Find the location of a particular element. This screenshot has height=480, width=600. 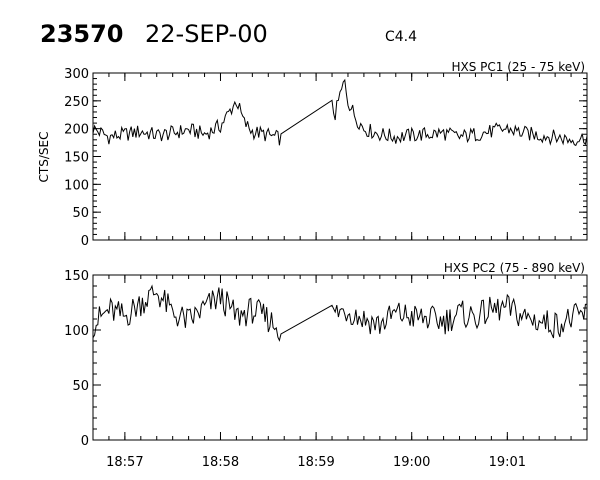

x-tick-label: 18:58 is located at coordinates (220, 462).